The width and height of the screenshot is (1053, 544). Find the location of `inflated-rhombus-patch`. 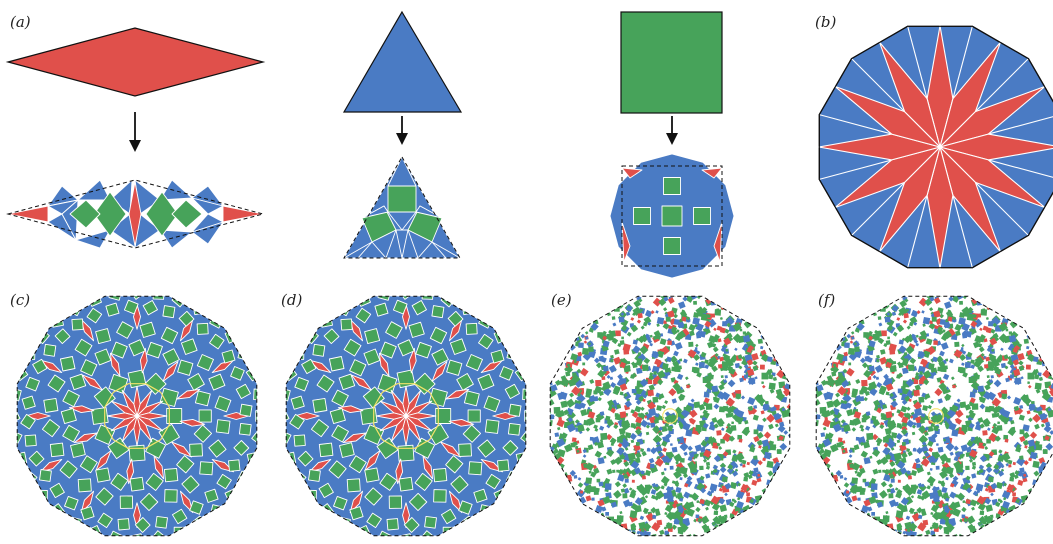

inflated-rhombus-patch is located at coordinates (135, 214).